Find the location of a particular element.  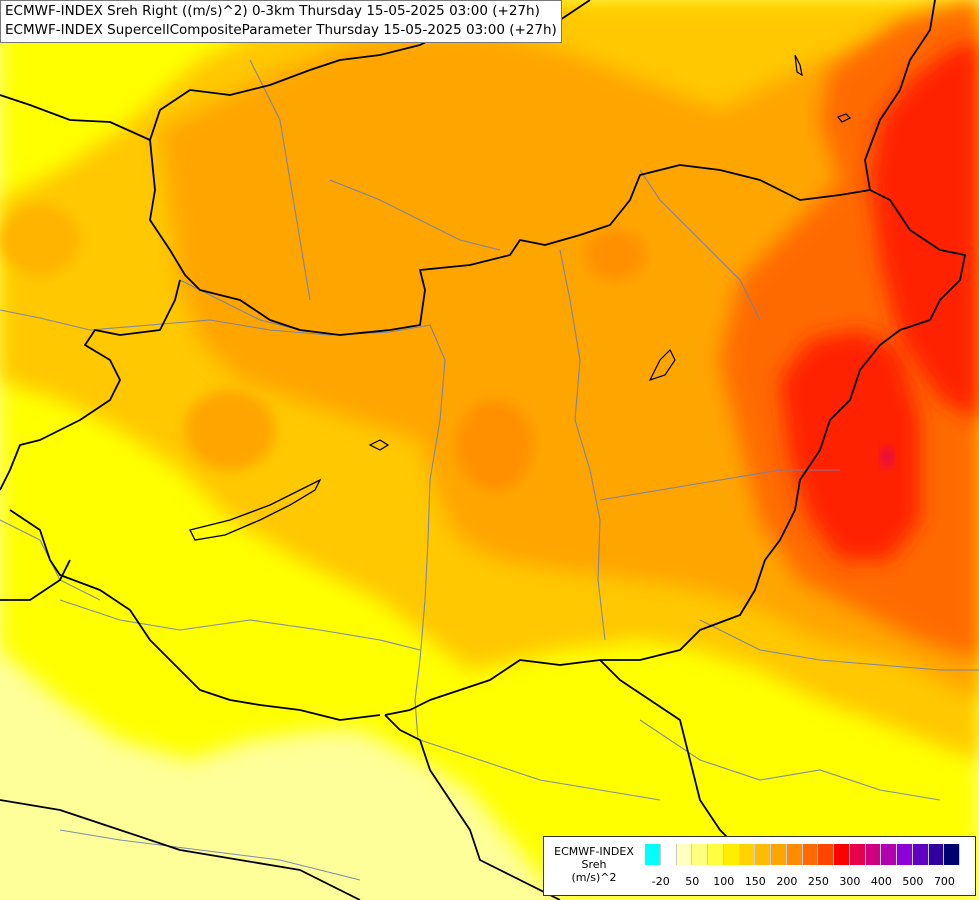

border-slovenia-croatia is located at coordinates (195, 615).